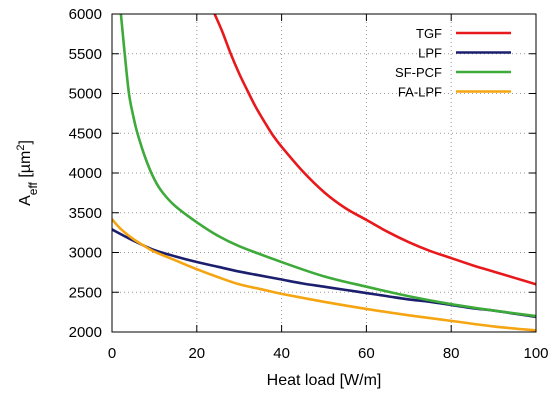 The image size is (556, 394). Describe the element at coordinates (25, 200) in the screenshot. I see `y-axis-label-main: A` at that location.